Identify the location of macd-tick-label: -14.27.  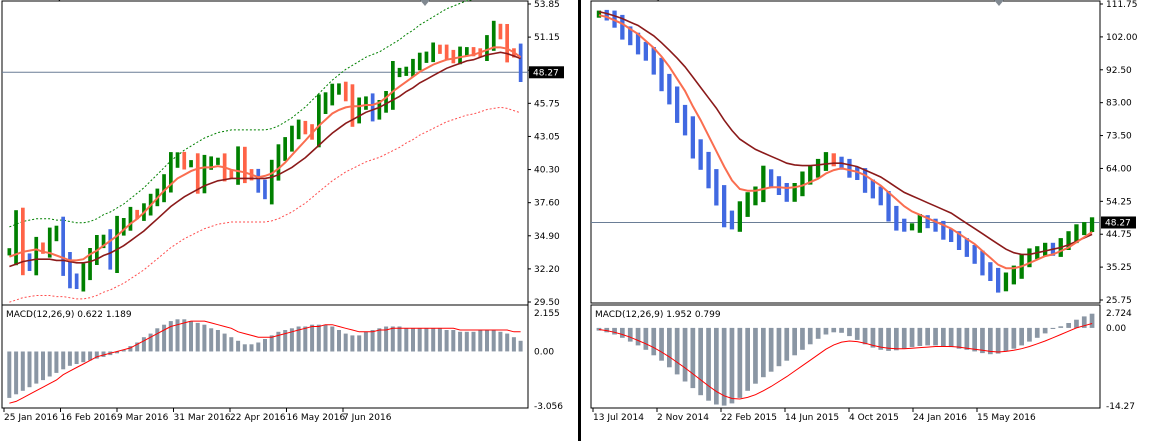
(1120, 407).